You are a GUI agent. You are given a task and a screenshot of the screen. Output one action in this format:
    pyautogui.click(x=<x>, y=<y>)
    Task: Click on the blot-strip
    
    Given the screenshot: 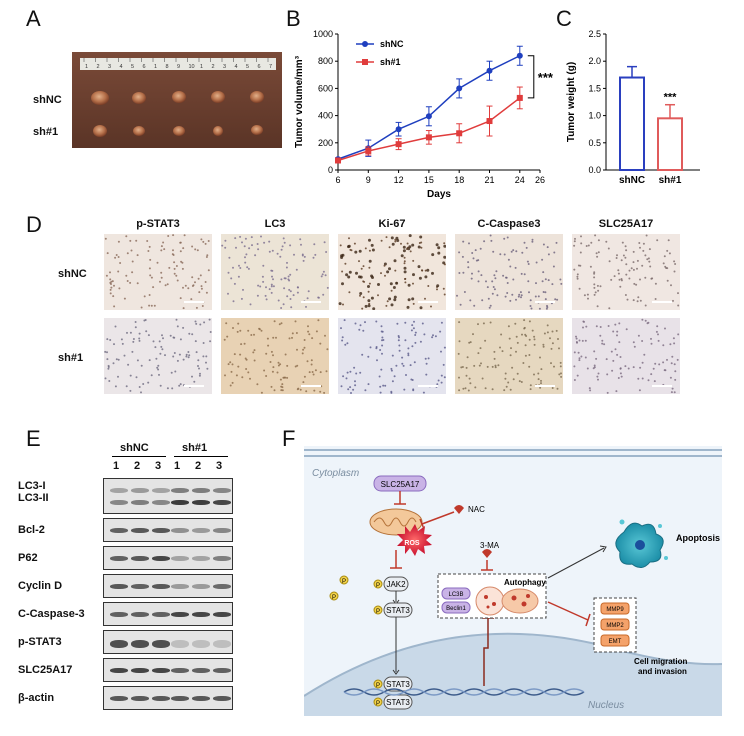 What is the action you would take?
    pyautogui.click(x=168, y=530)
    